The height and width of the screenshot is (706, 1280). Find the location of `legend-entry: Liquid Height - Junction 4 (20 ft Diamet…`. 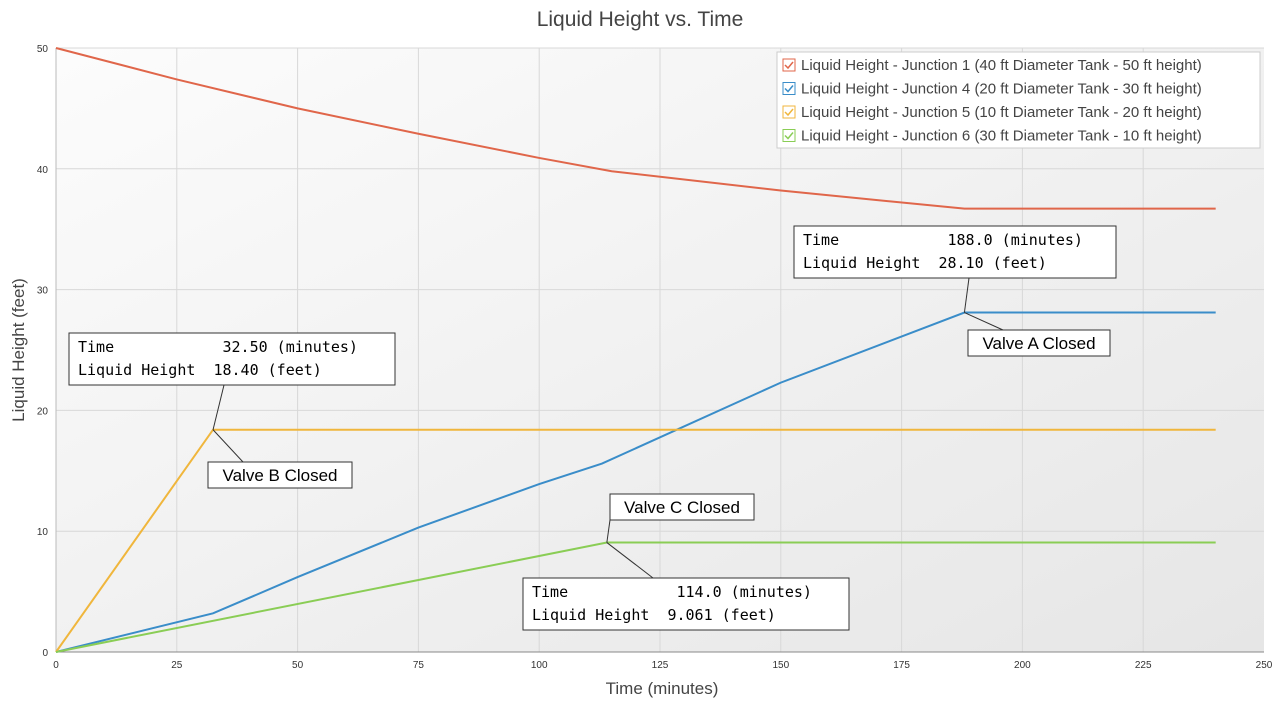

legend-entry: Liquid Height - Junction 4 (20 ft Diamet… is located at coordinates (1001, 89).